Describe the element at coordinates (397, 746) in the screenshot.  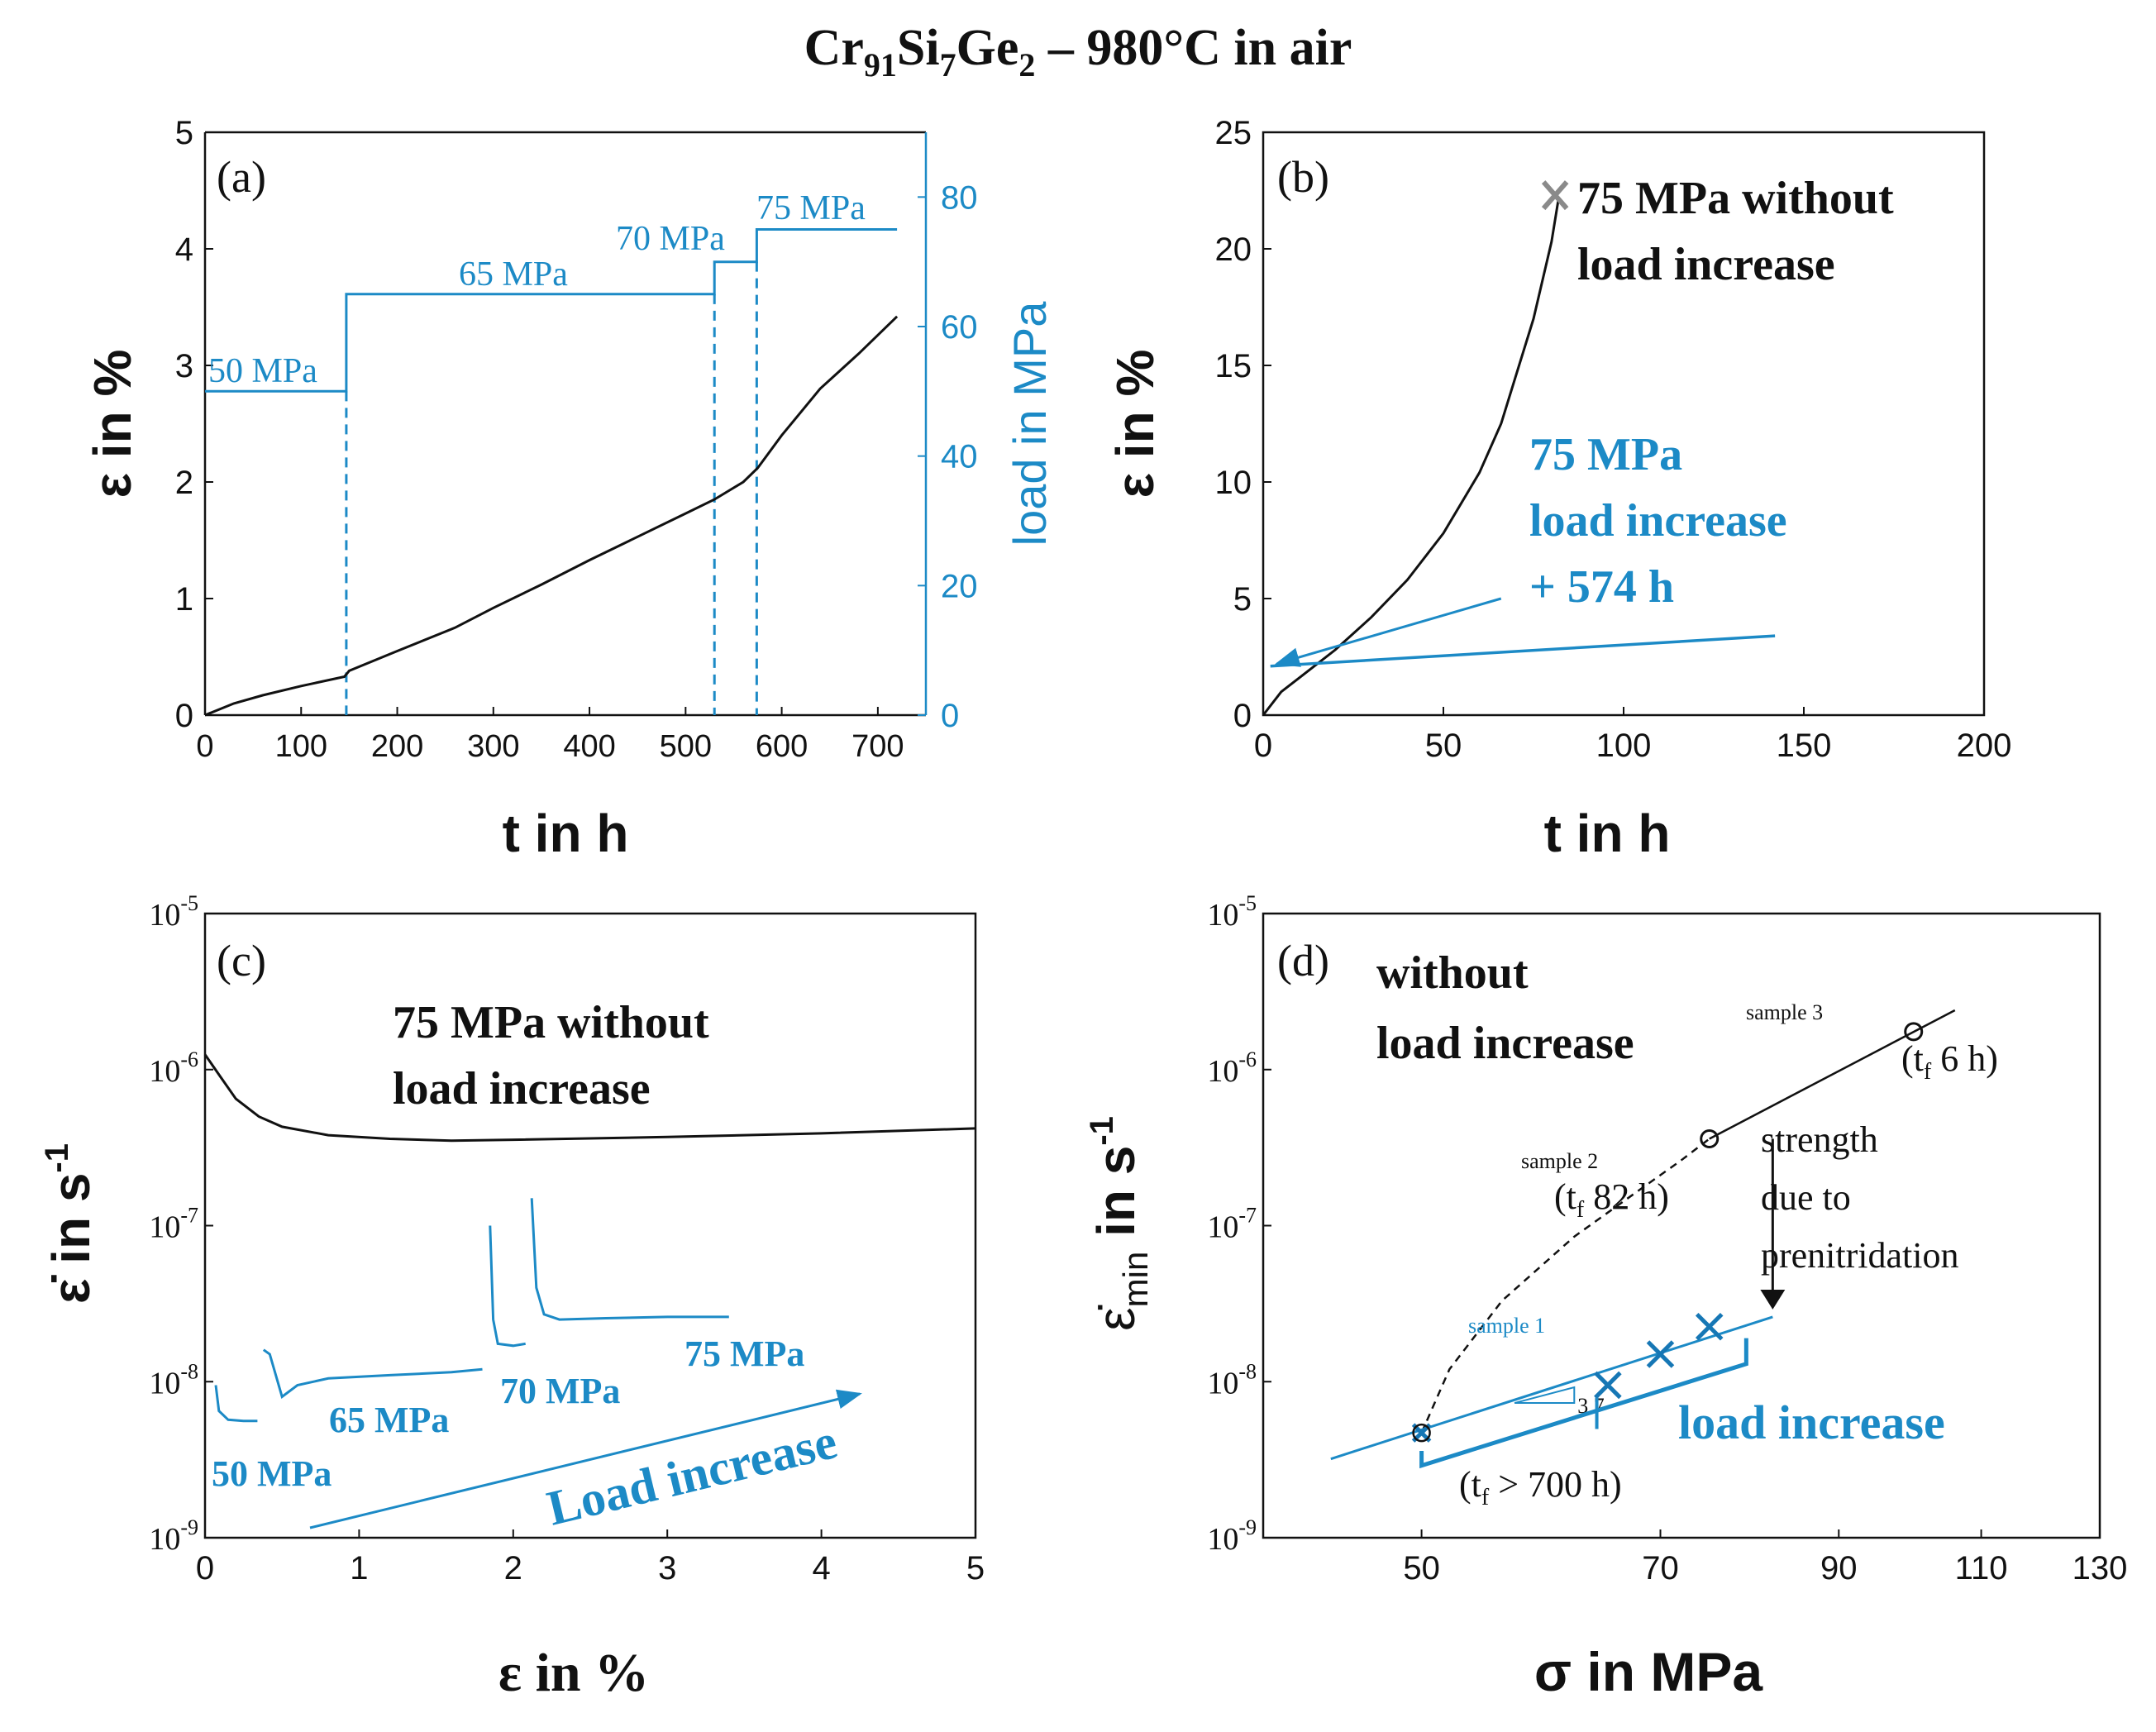
I see `x-tick-label-a: 200` at that location.